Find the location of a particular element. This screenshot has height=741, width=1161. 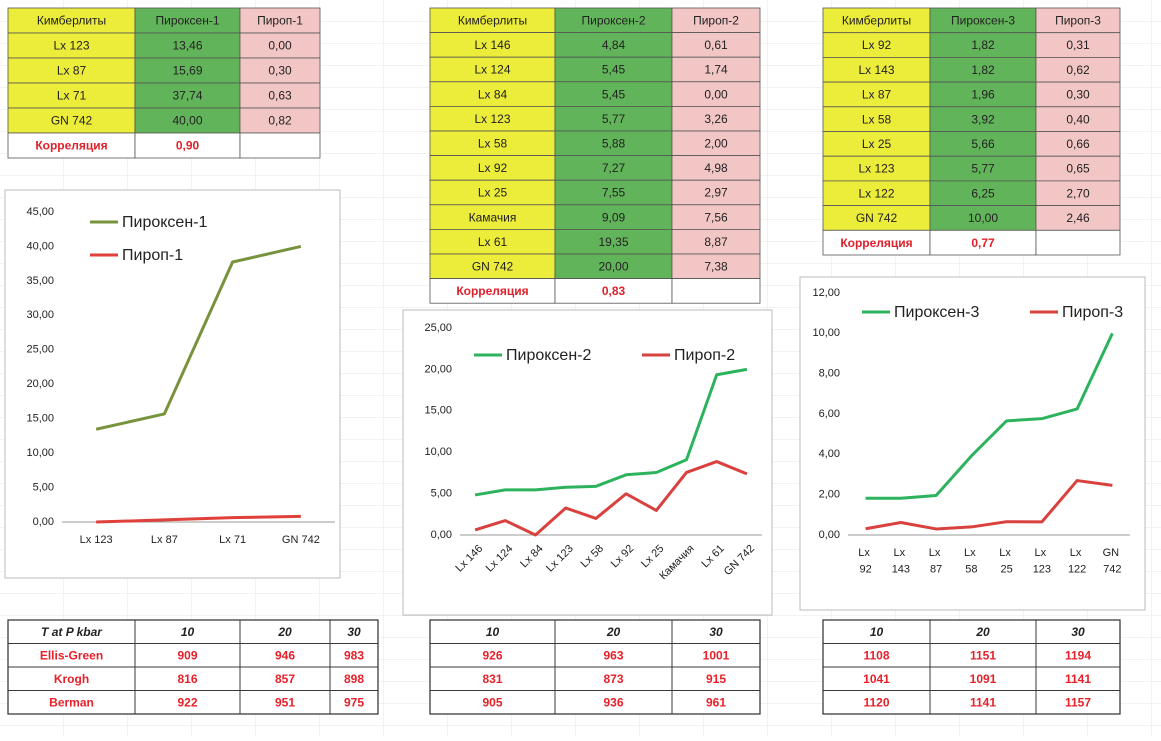

series-line is located at coordinates (989, 505).